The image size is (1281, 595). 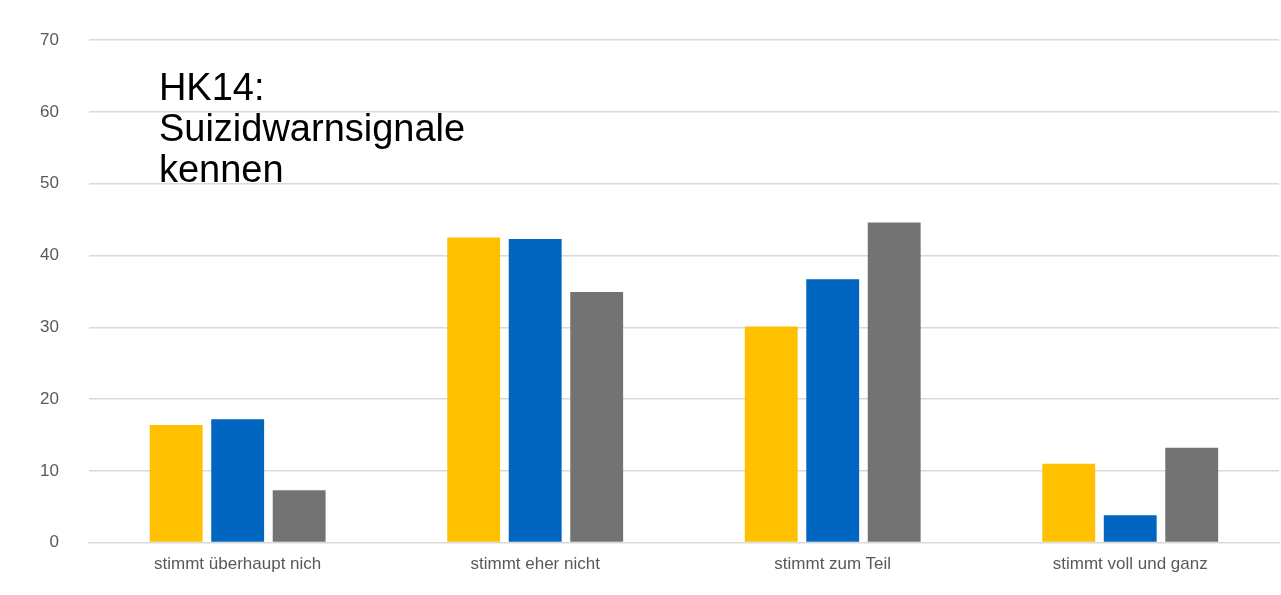 I want to click on y-tick-label: 30, so click(x=49, y=326).